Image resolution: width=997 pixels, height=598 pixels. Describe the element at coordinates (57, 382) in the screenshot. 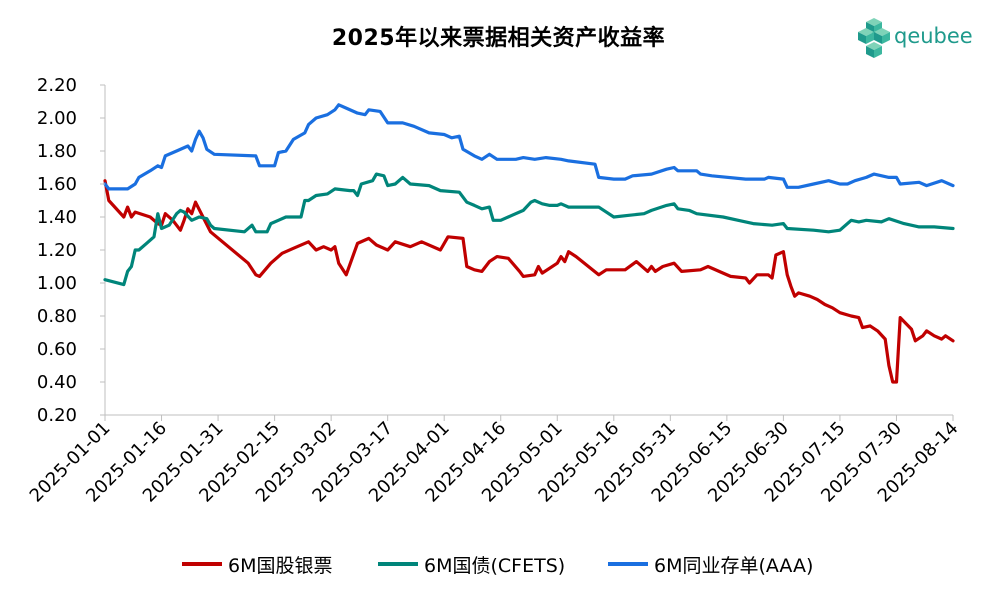

I see `y-tick-label: 0.40` at that location.